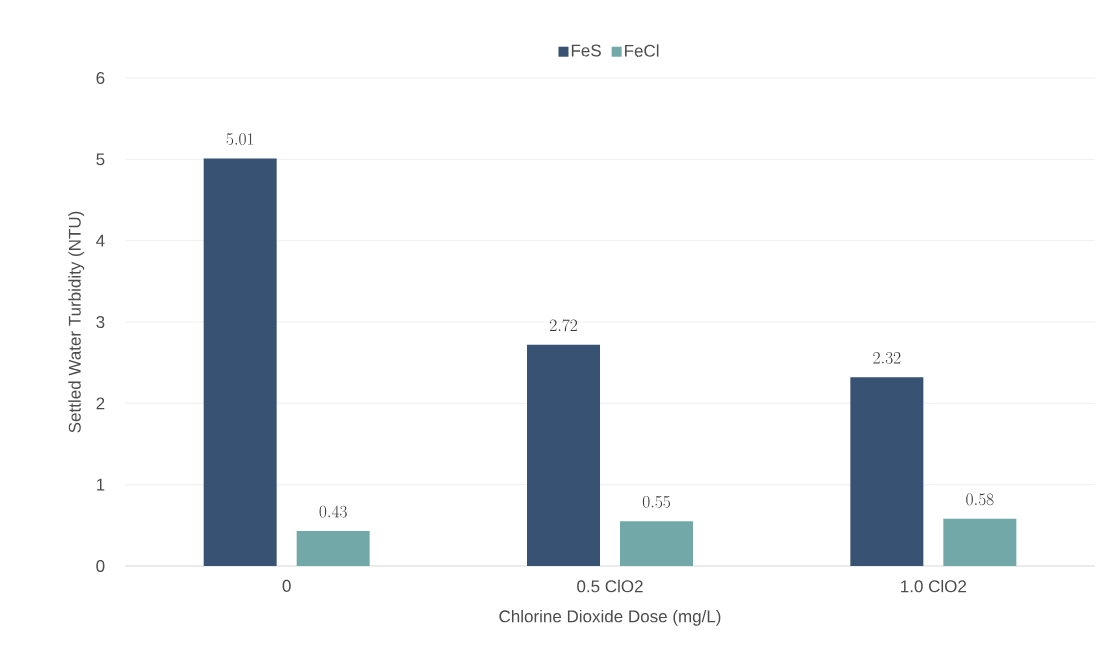 The image size is (1115, 666). I want to click on legend-label: FeS, so click(586, 50).